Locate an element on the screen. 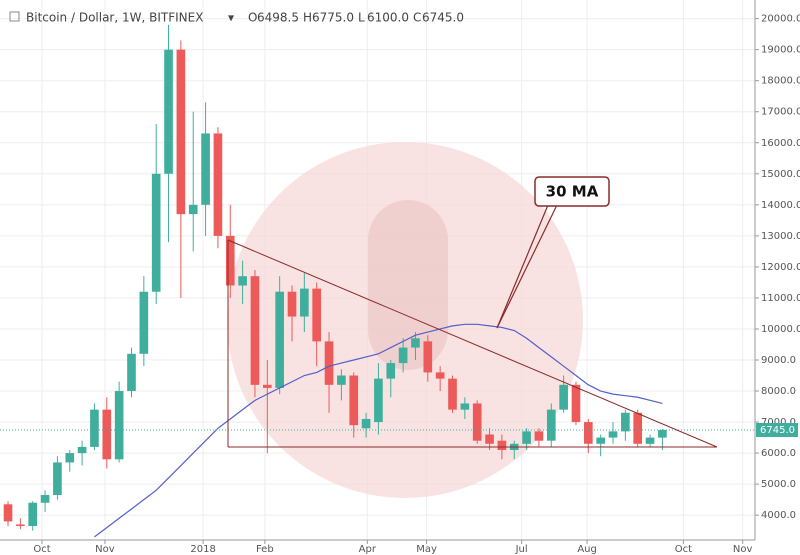 This screenshot has width=800, height=555. ohlc-key: C is located at coordinates (417, 18).